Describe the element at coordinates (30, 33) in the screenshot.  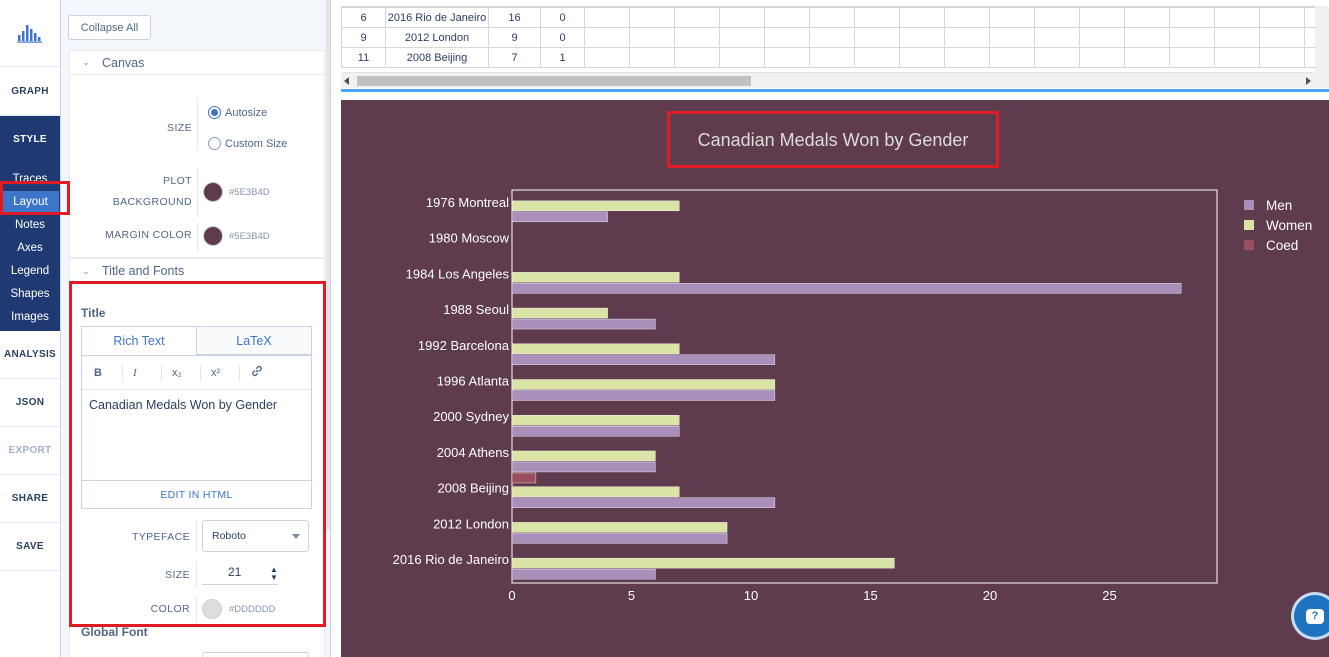
I see `logo` at that location.